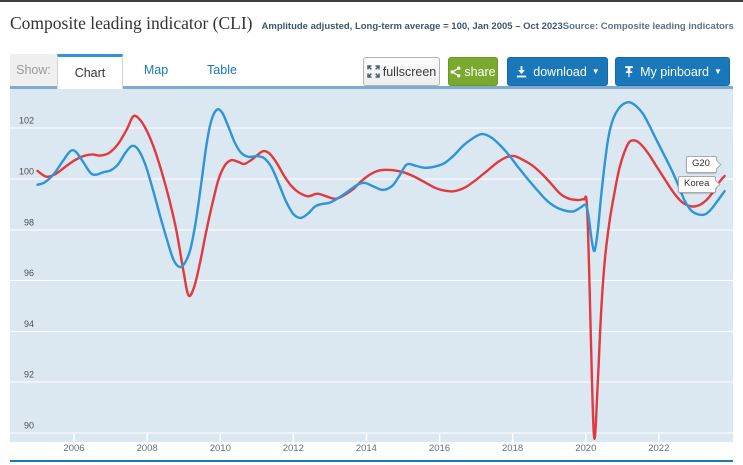 This screenshot has width=743, height=465. What do you see at coordinates (585, 448) in the screenshot?
I see `svg-text: 2020` at bounding box center [585, 448].